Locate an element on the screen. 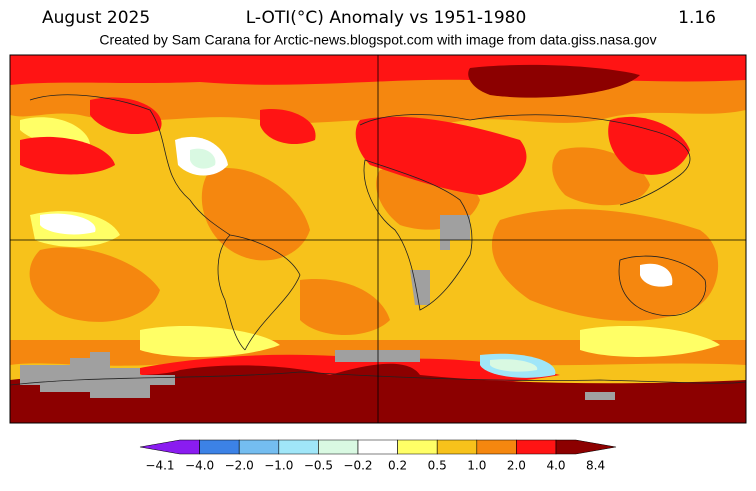  colorbar-tick-label: 0.2 is located at coordinates (397, 466).